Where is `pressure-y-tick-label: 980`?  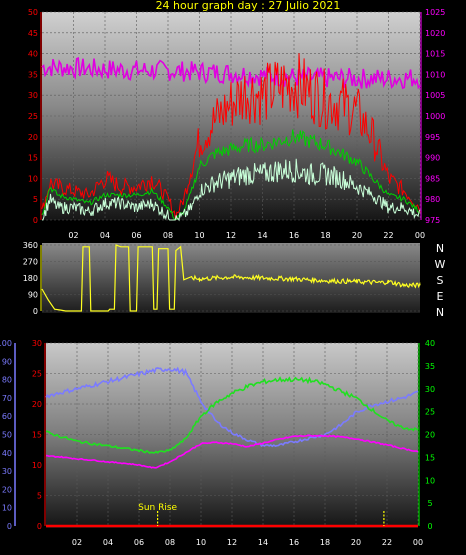 pressure-y-tick-label: 980 is located at coordinates (432, 199).